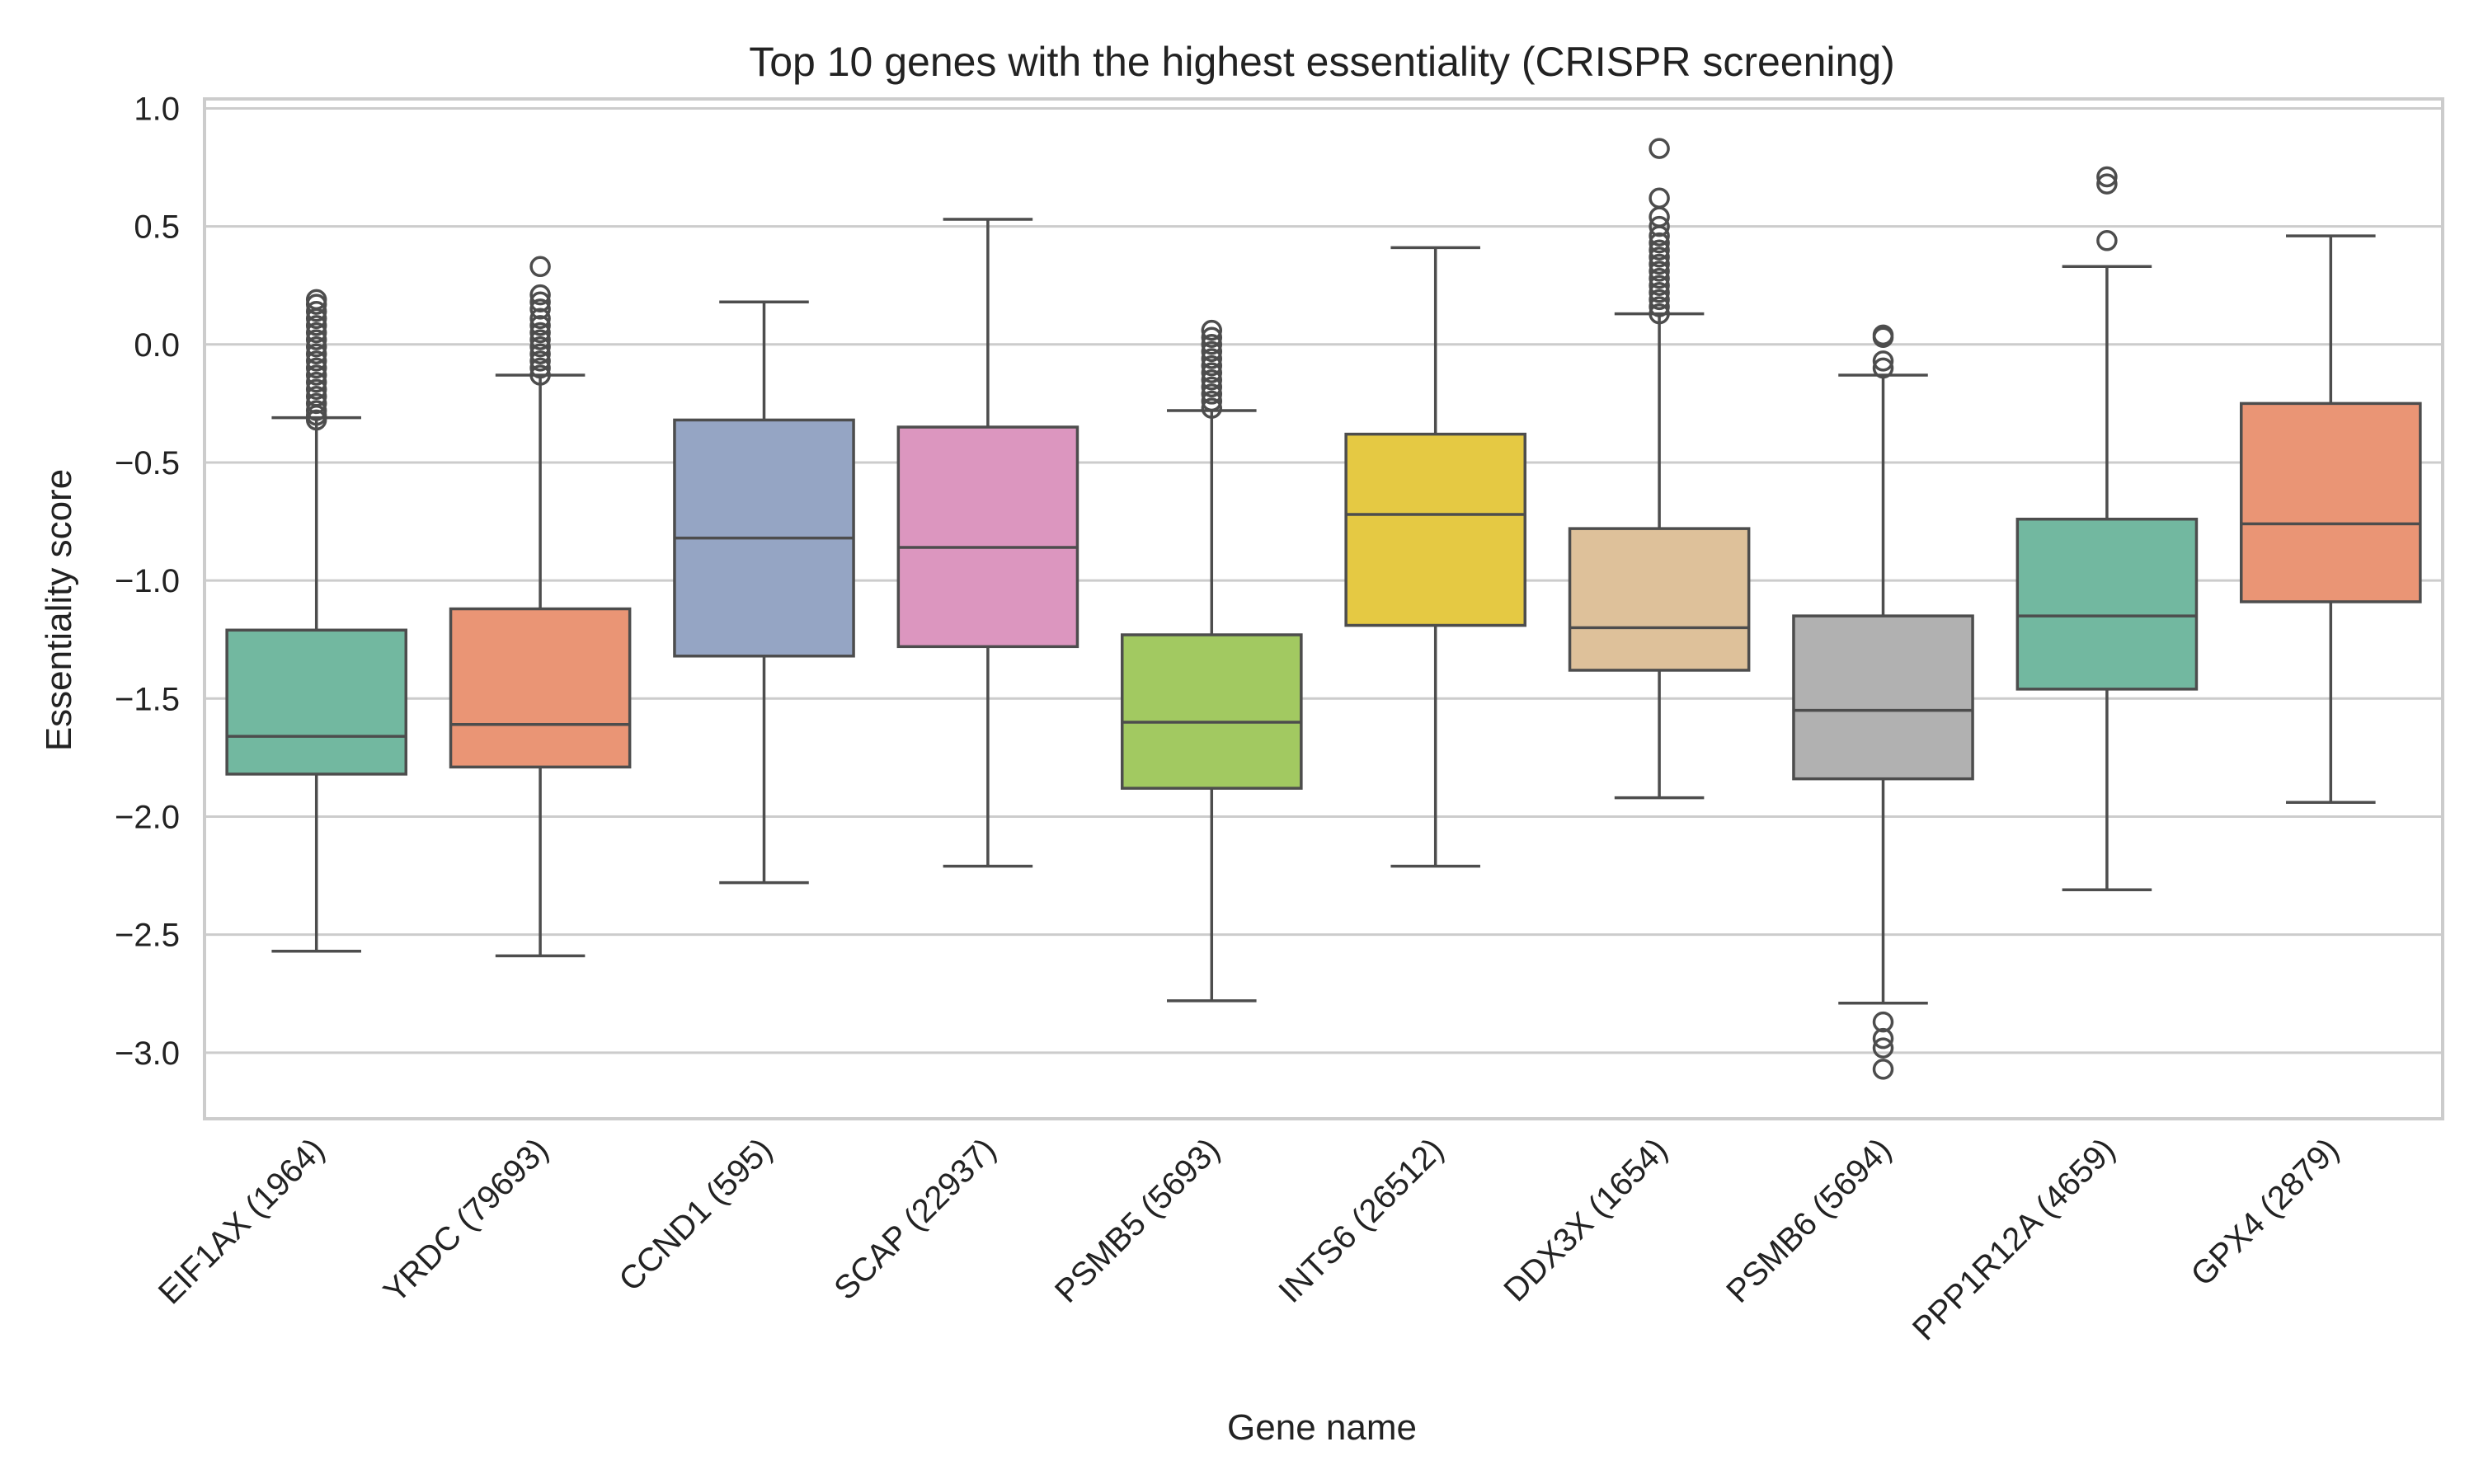  What do you see at coordinates (147, 463) in the screenshot?
I see `y-tick-label: −0.5` at bounding box center [147, 463].